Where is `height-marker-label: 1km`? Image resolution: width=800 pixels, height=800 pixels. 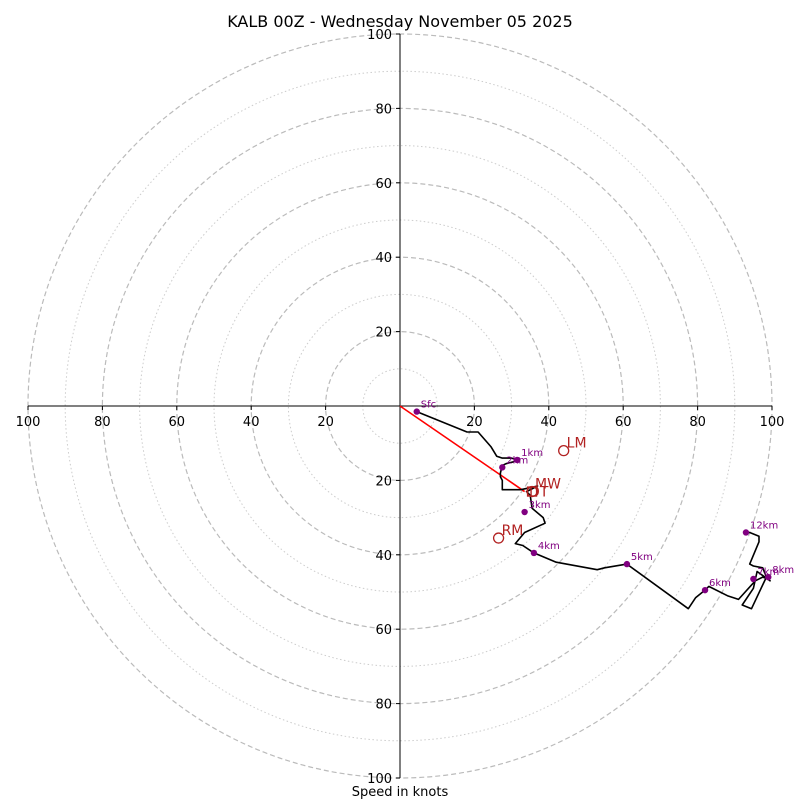
height-marker-label: 1km is located at coordinates (532, 453).